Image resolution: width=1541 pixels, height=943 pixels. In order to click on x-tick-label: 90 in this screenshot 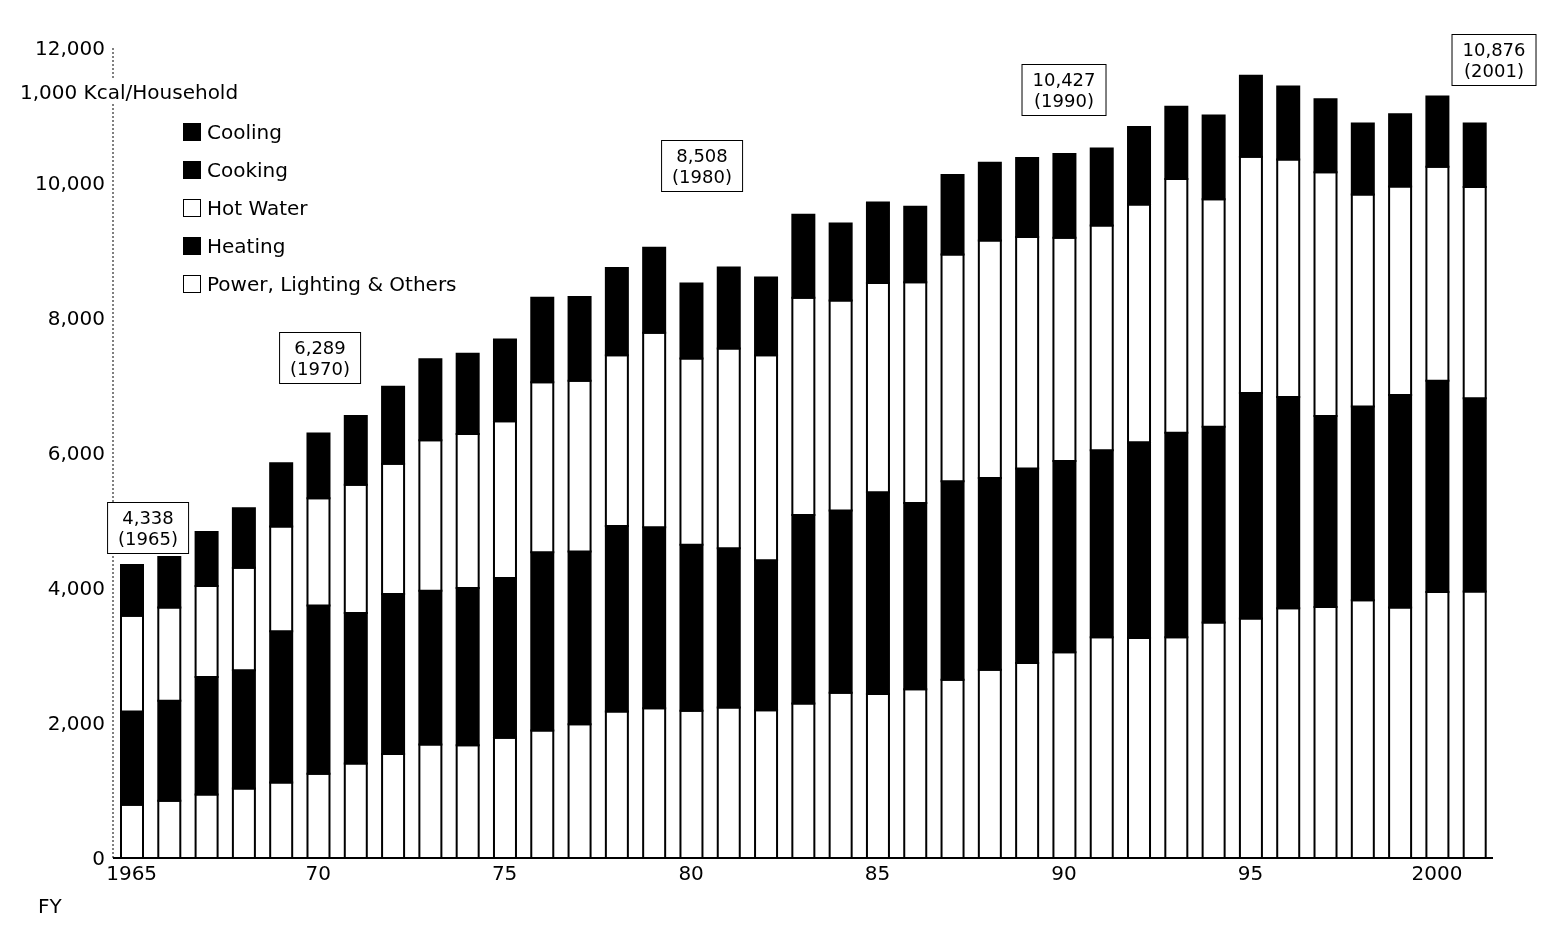, I will do `click(1064, 873)`.